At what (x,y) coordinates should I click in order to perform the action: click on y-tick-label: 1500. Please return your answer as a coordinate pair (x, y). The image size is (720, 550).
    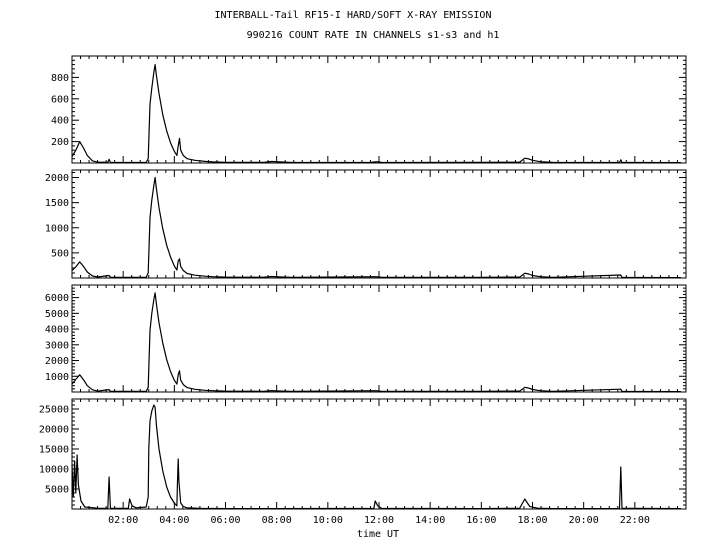
    Looking at the image, I should click on (57, 203).